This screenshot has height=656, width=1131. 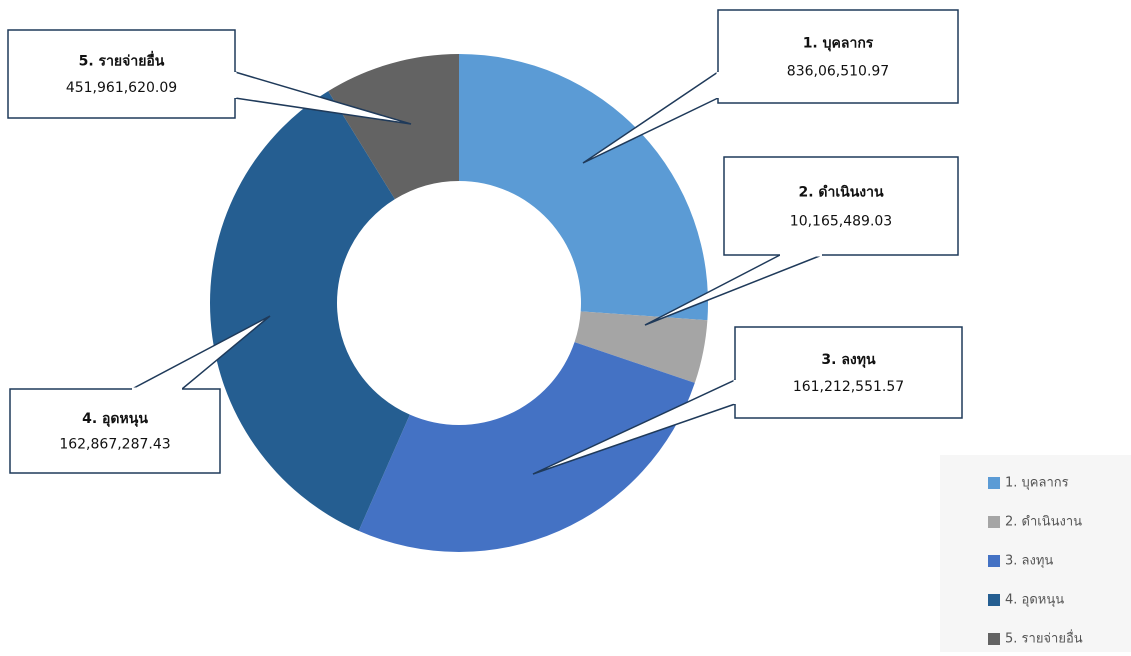 What do you see at coordinates (114, 444) in the screenshot?
I see `callout-amount: 162,867,287.43` at bounding box center [114, 444].